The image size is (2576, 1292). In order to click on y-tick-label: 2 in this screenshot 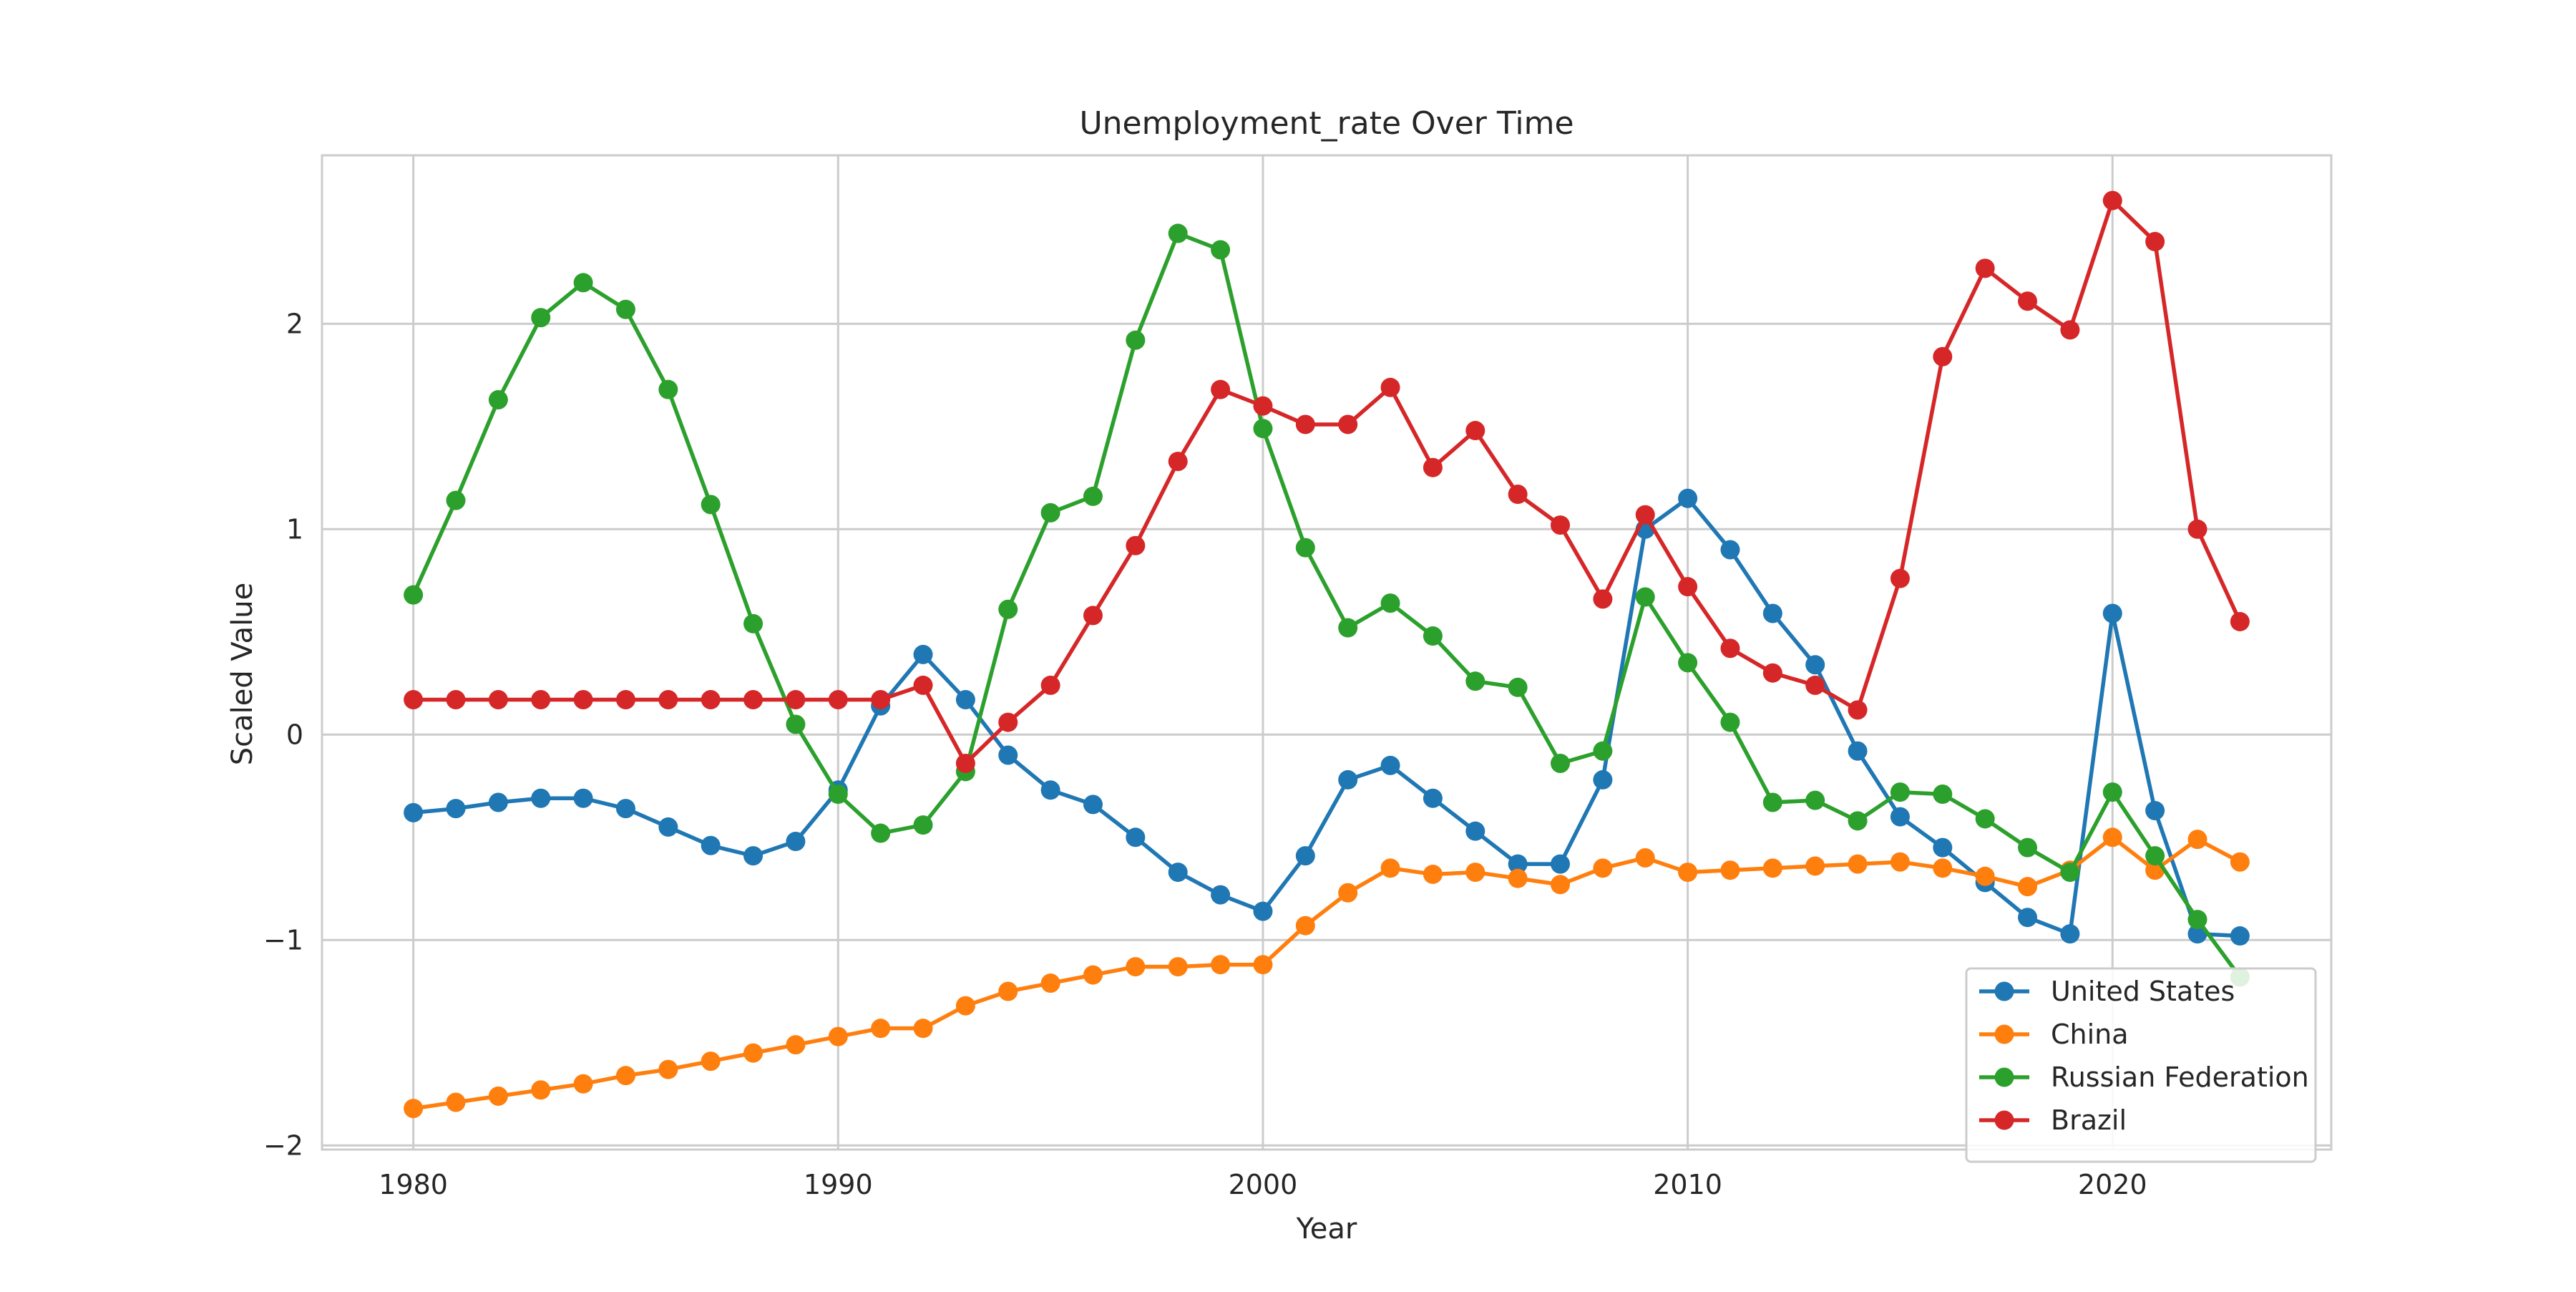, I will do `click(294, 323)`.